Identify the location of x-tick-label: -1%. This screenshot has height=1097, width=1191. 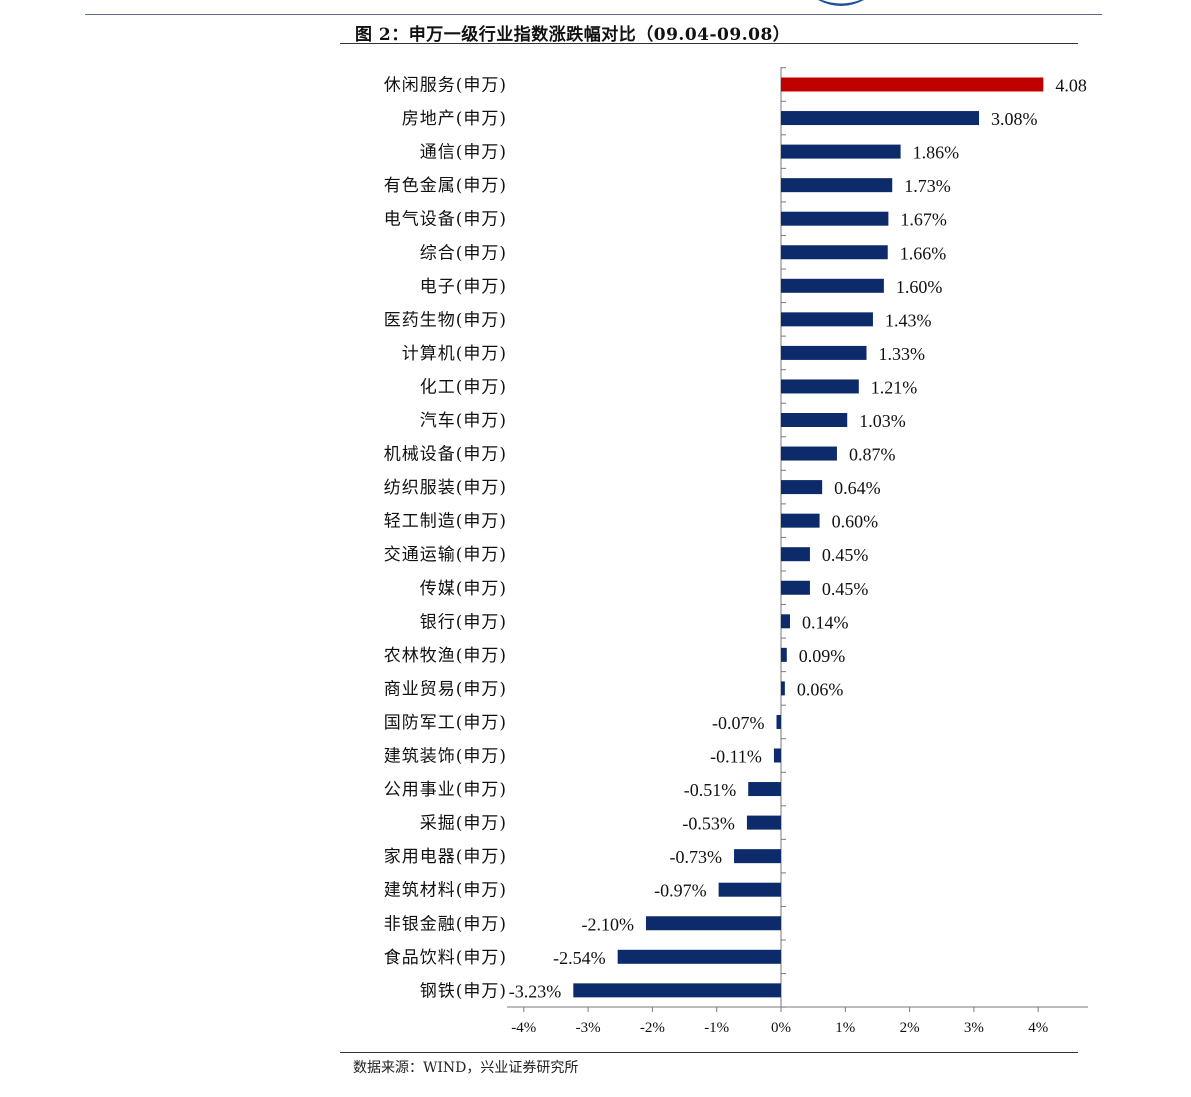
(716, 1028).